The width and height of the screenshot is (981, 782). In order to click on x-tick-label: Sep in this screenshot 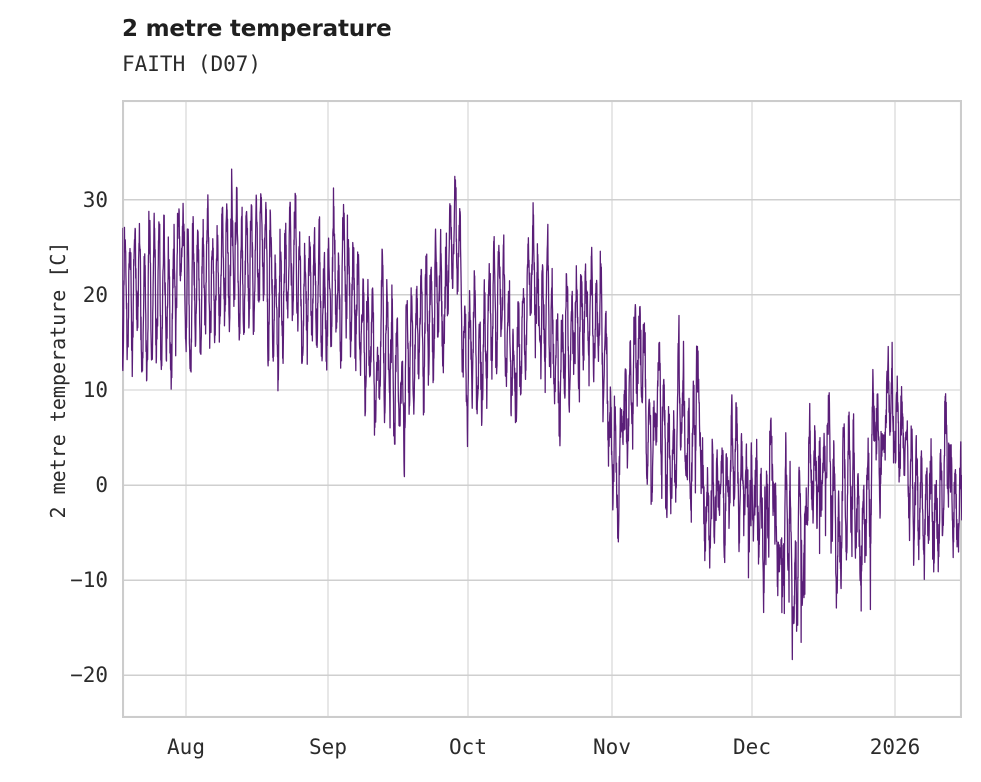, I will do `click(328, 747)`.